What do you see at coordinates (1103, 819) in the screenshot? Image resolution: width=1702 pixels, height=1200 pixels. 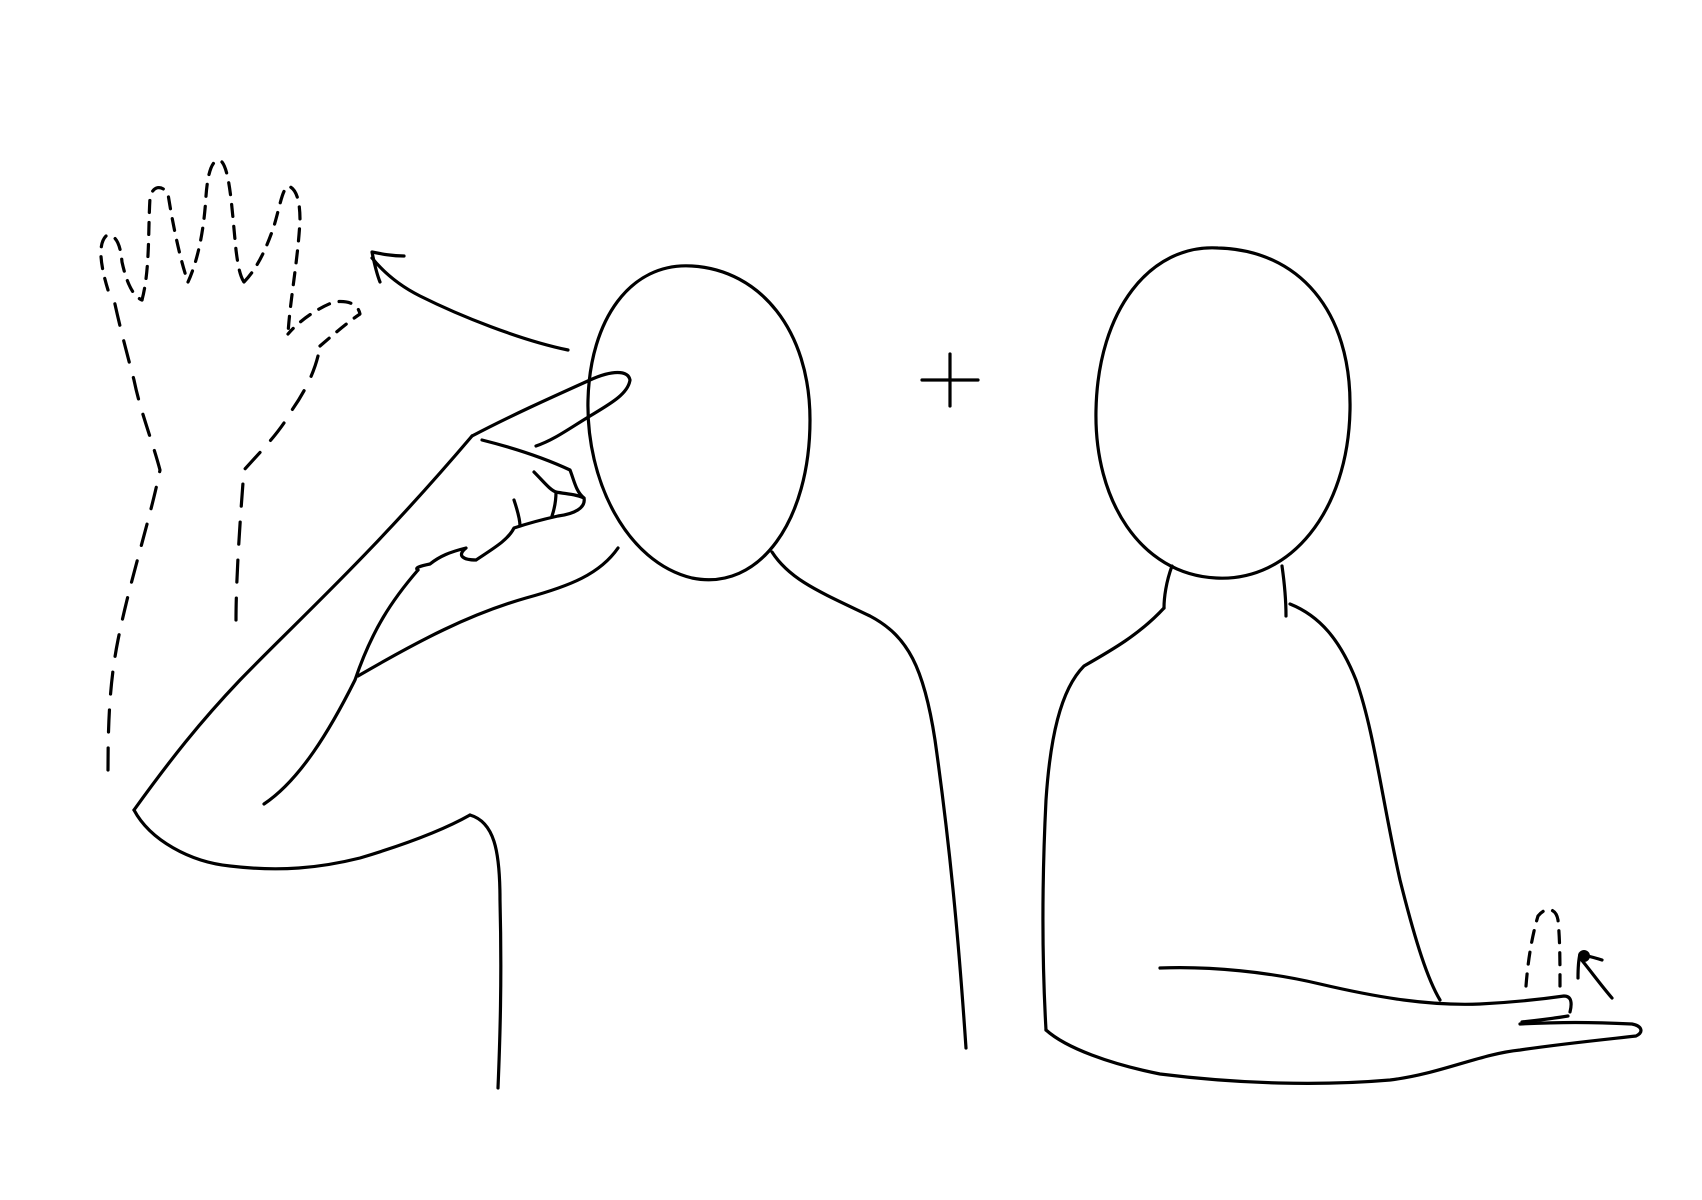 I see `figure-2-left-shoulder` at bounding box center [1103, 819].